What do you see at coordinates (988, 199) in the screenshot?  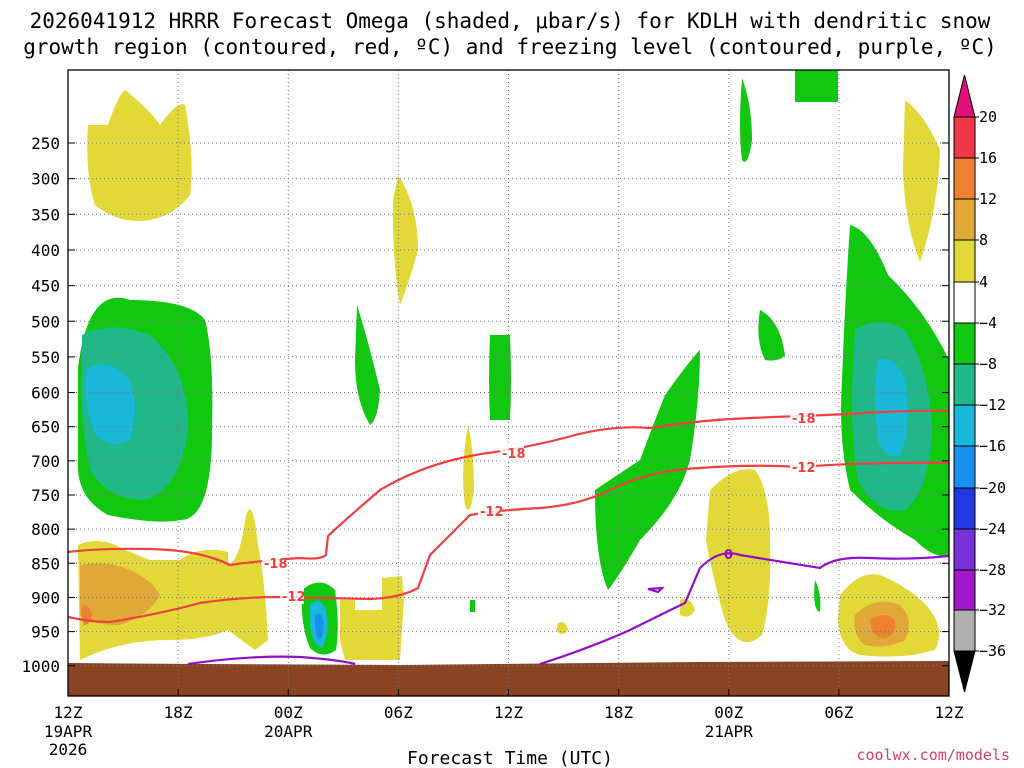 I see `colorbar-tick-label: 12` at bounding box center [988, 199].